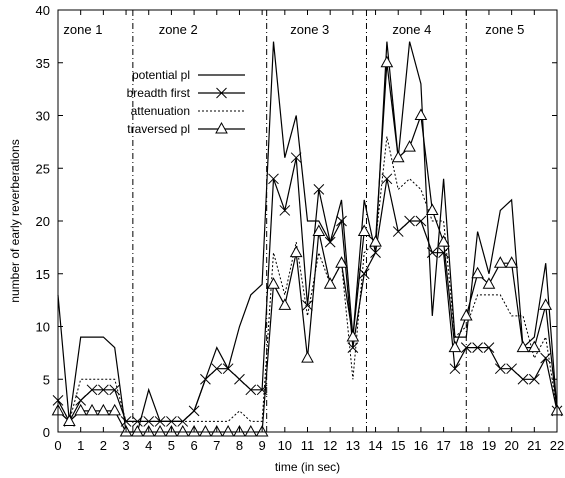 Image resolution: width=565 pixels, height=478 pixels. I want to click on legend-label: breadth first, so click(159, 93).